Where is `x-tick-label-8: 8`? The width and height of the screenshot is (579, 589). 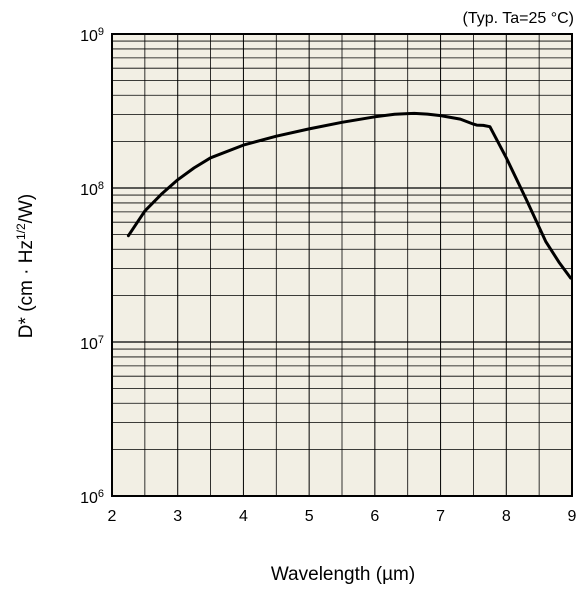 x-tick-label-8: 8 is located at coordinates (506, 516).